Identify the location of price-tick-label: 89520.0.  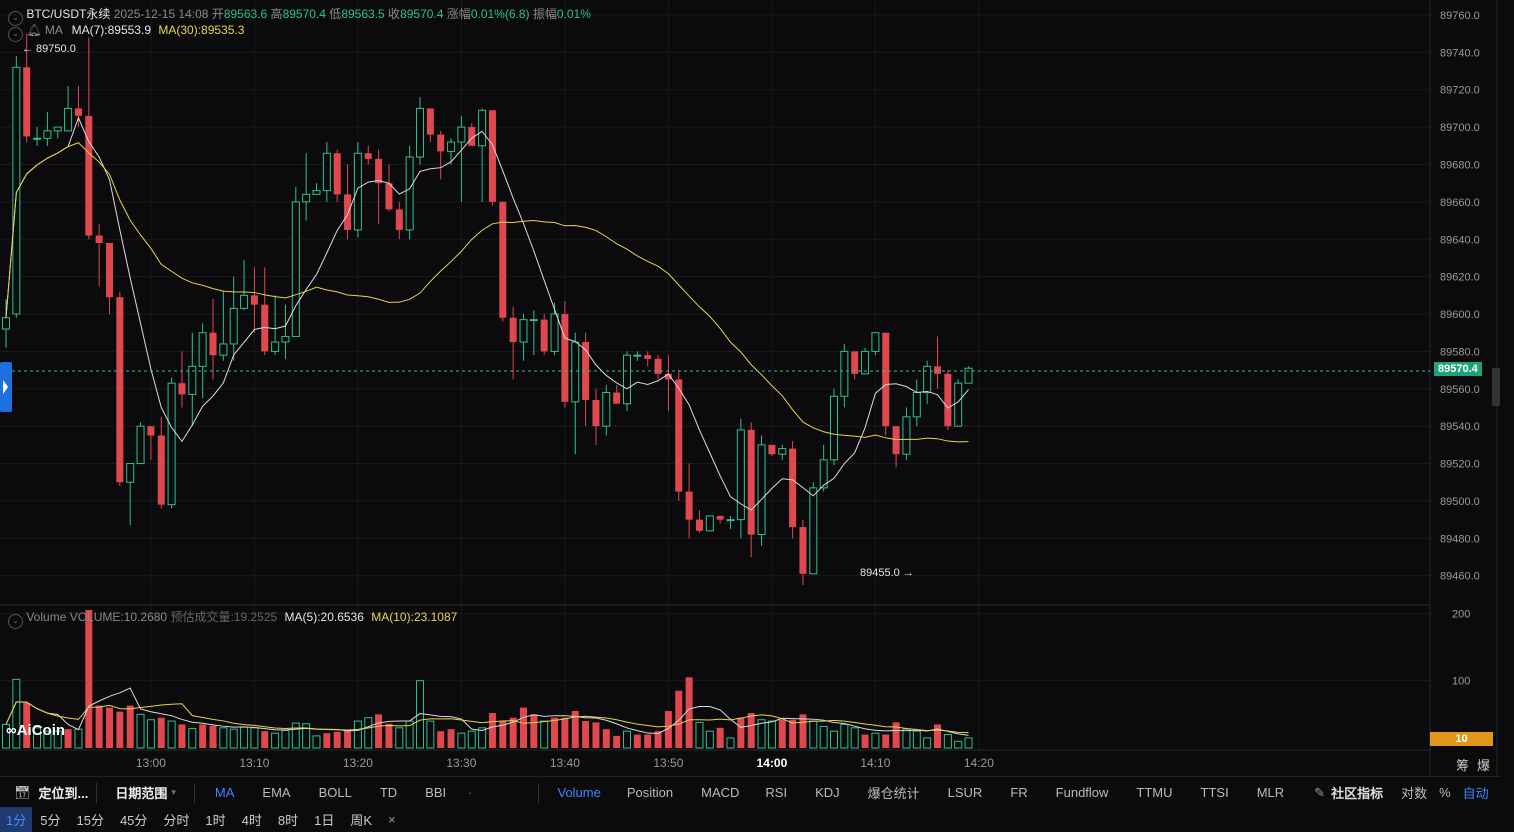
(1460, 465).